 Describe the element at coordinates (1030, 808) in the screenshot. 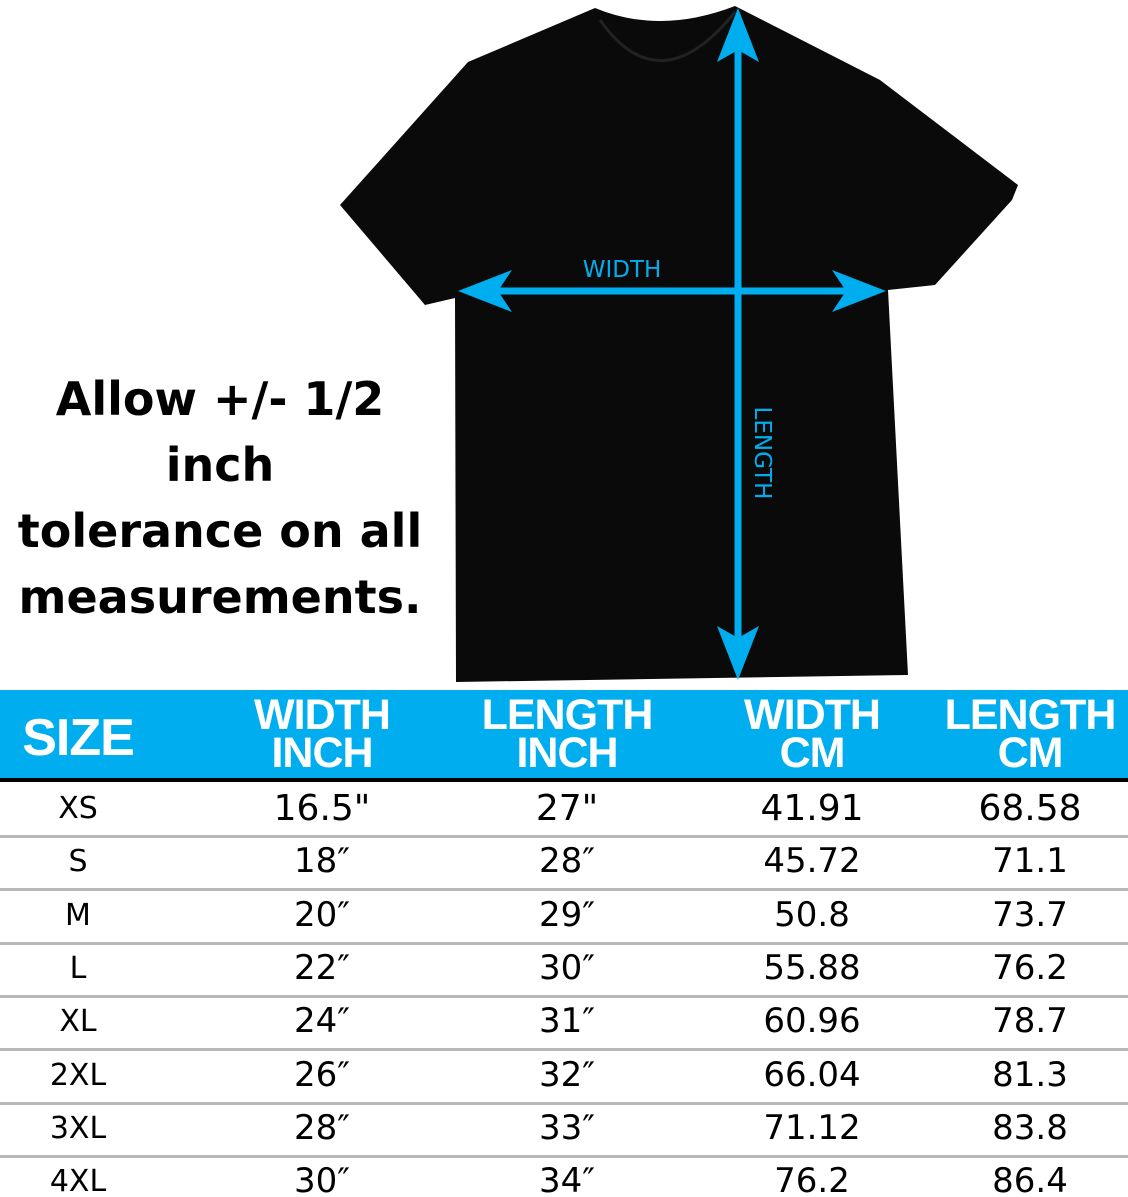

I see `table-cell: 68.58` at that location.